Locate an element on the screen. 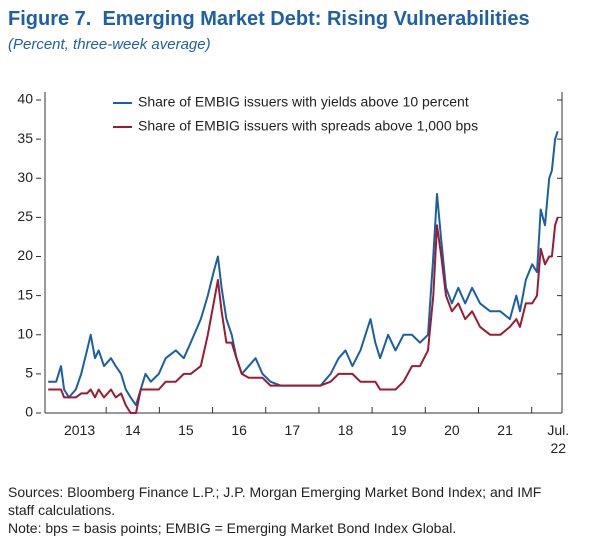 This screenshot has width=602, height=556. y-tick-label: 5 is located at coordinates (29, 373).